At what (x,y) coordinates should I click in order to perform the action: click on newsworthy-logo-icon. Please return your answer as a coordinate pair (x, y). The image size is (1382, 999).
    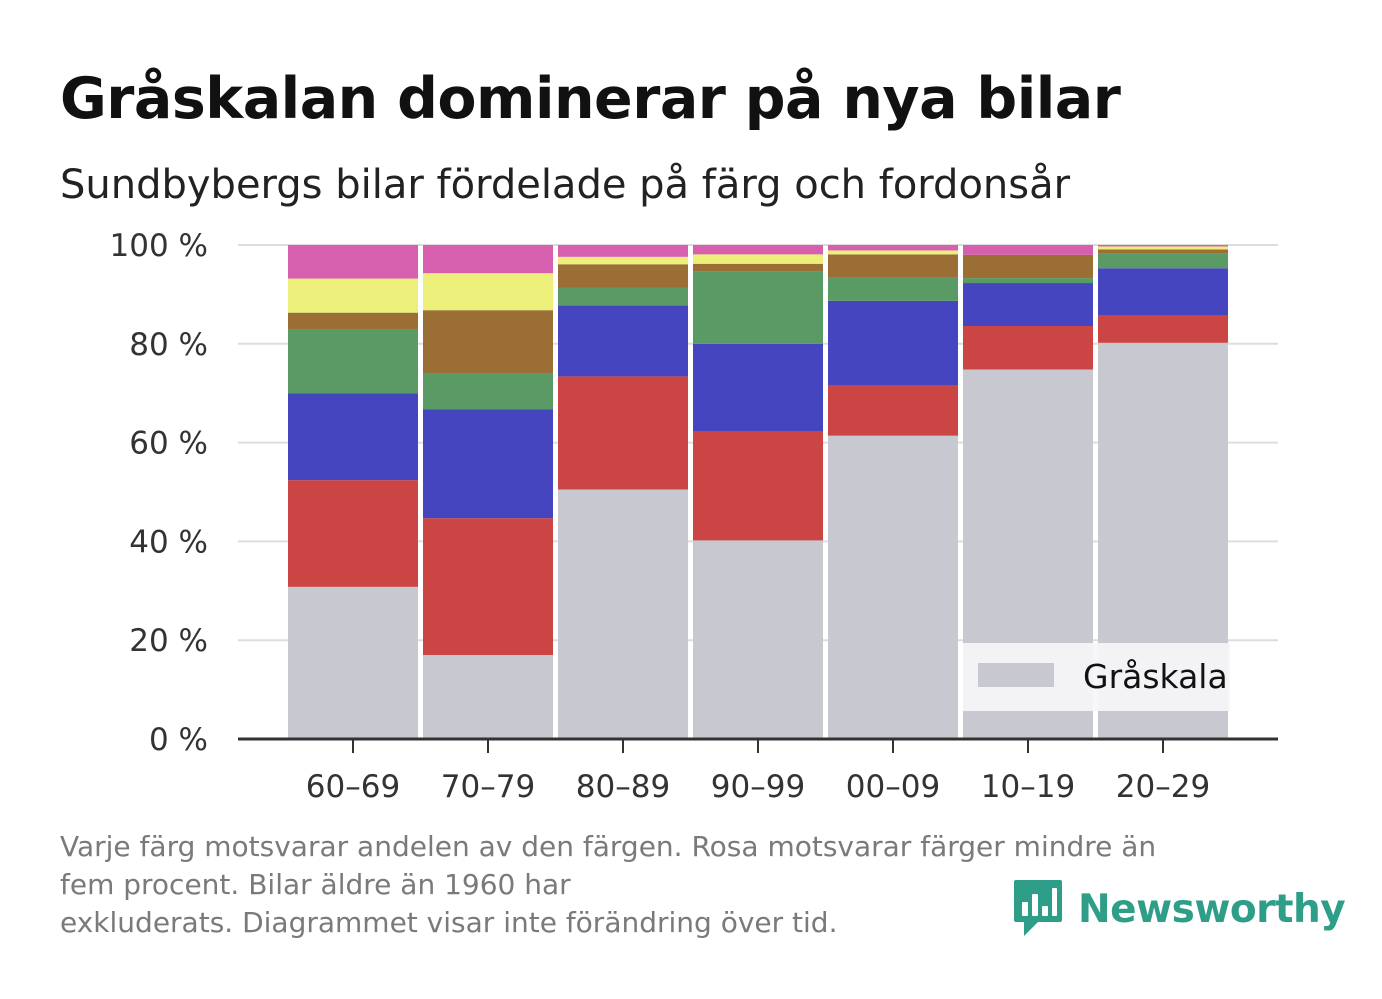
    Looking at the image, I should click on (1038, 908).